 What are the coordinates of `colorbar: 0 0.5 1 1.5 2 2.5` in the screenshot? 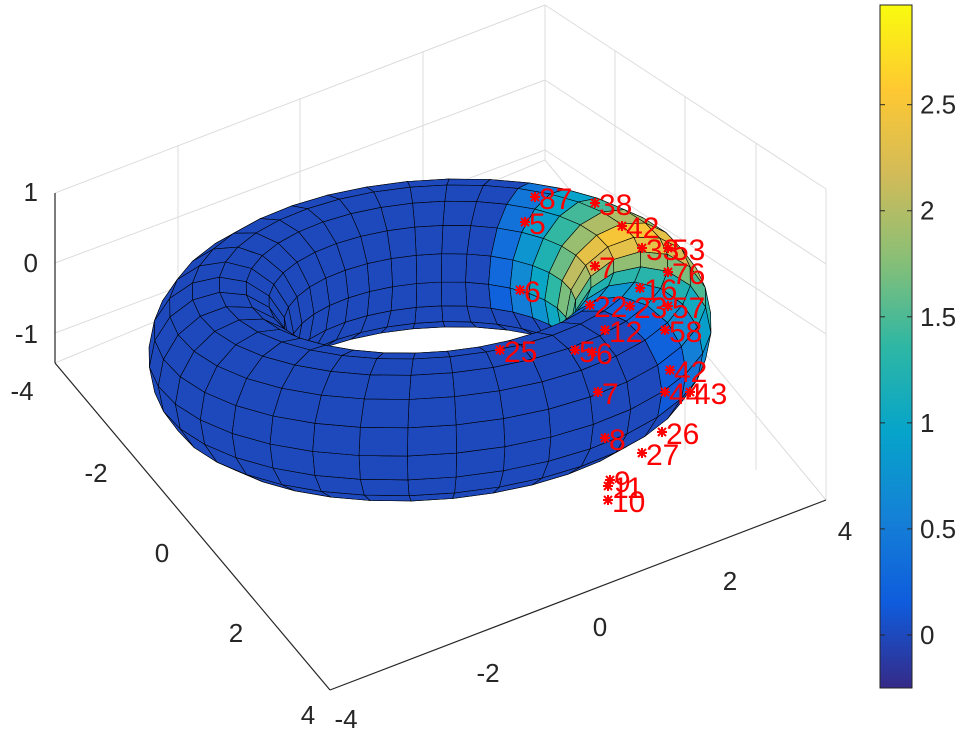 It's located at (917, 346).